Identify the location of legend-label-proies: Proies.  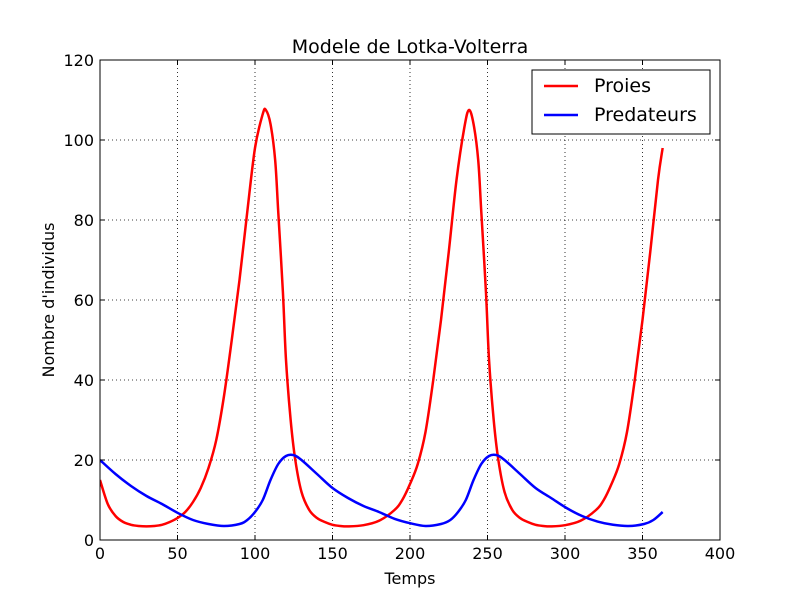
(622, 86).